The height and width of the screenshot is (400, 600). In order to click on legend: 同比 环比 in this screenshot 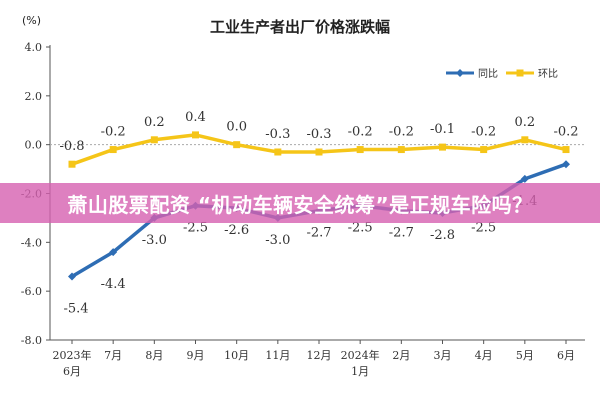, I will do `click(502, 74)`.